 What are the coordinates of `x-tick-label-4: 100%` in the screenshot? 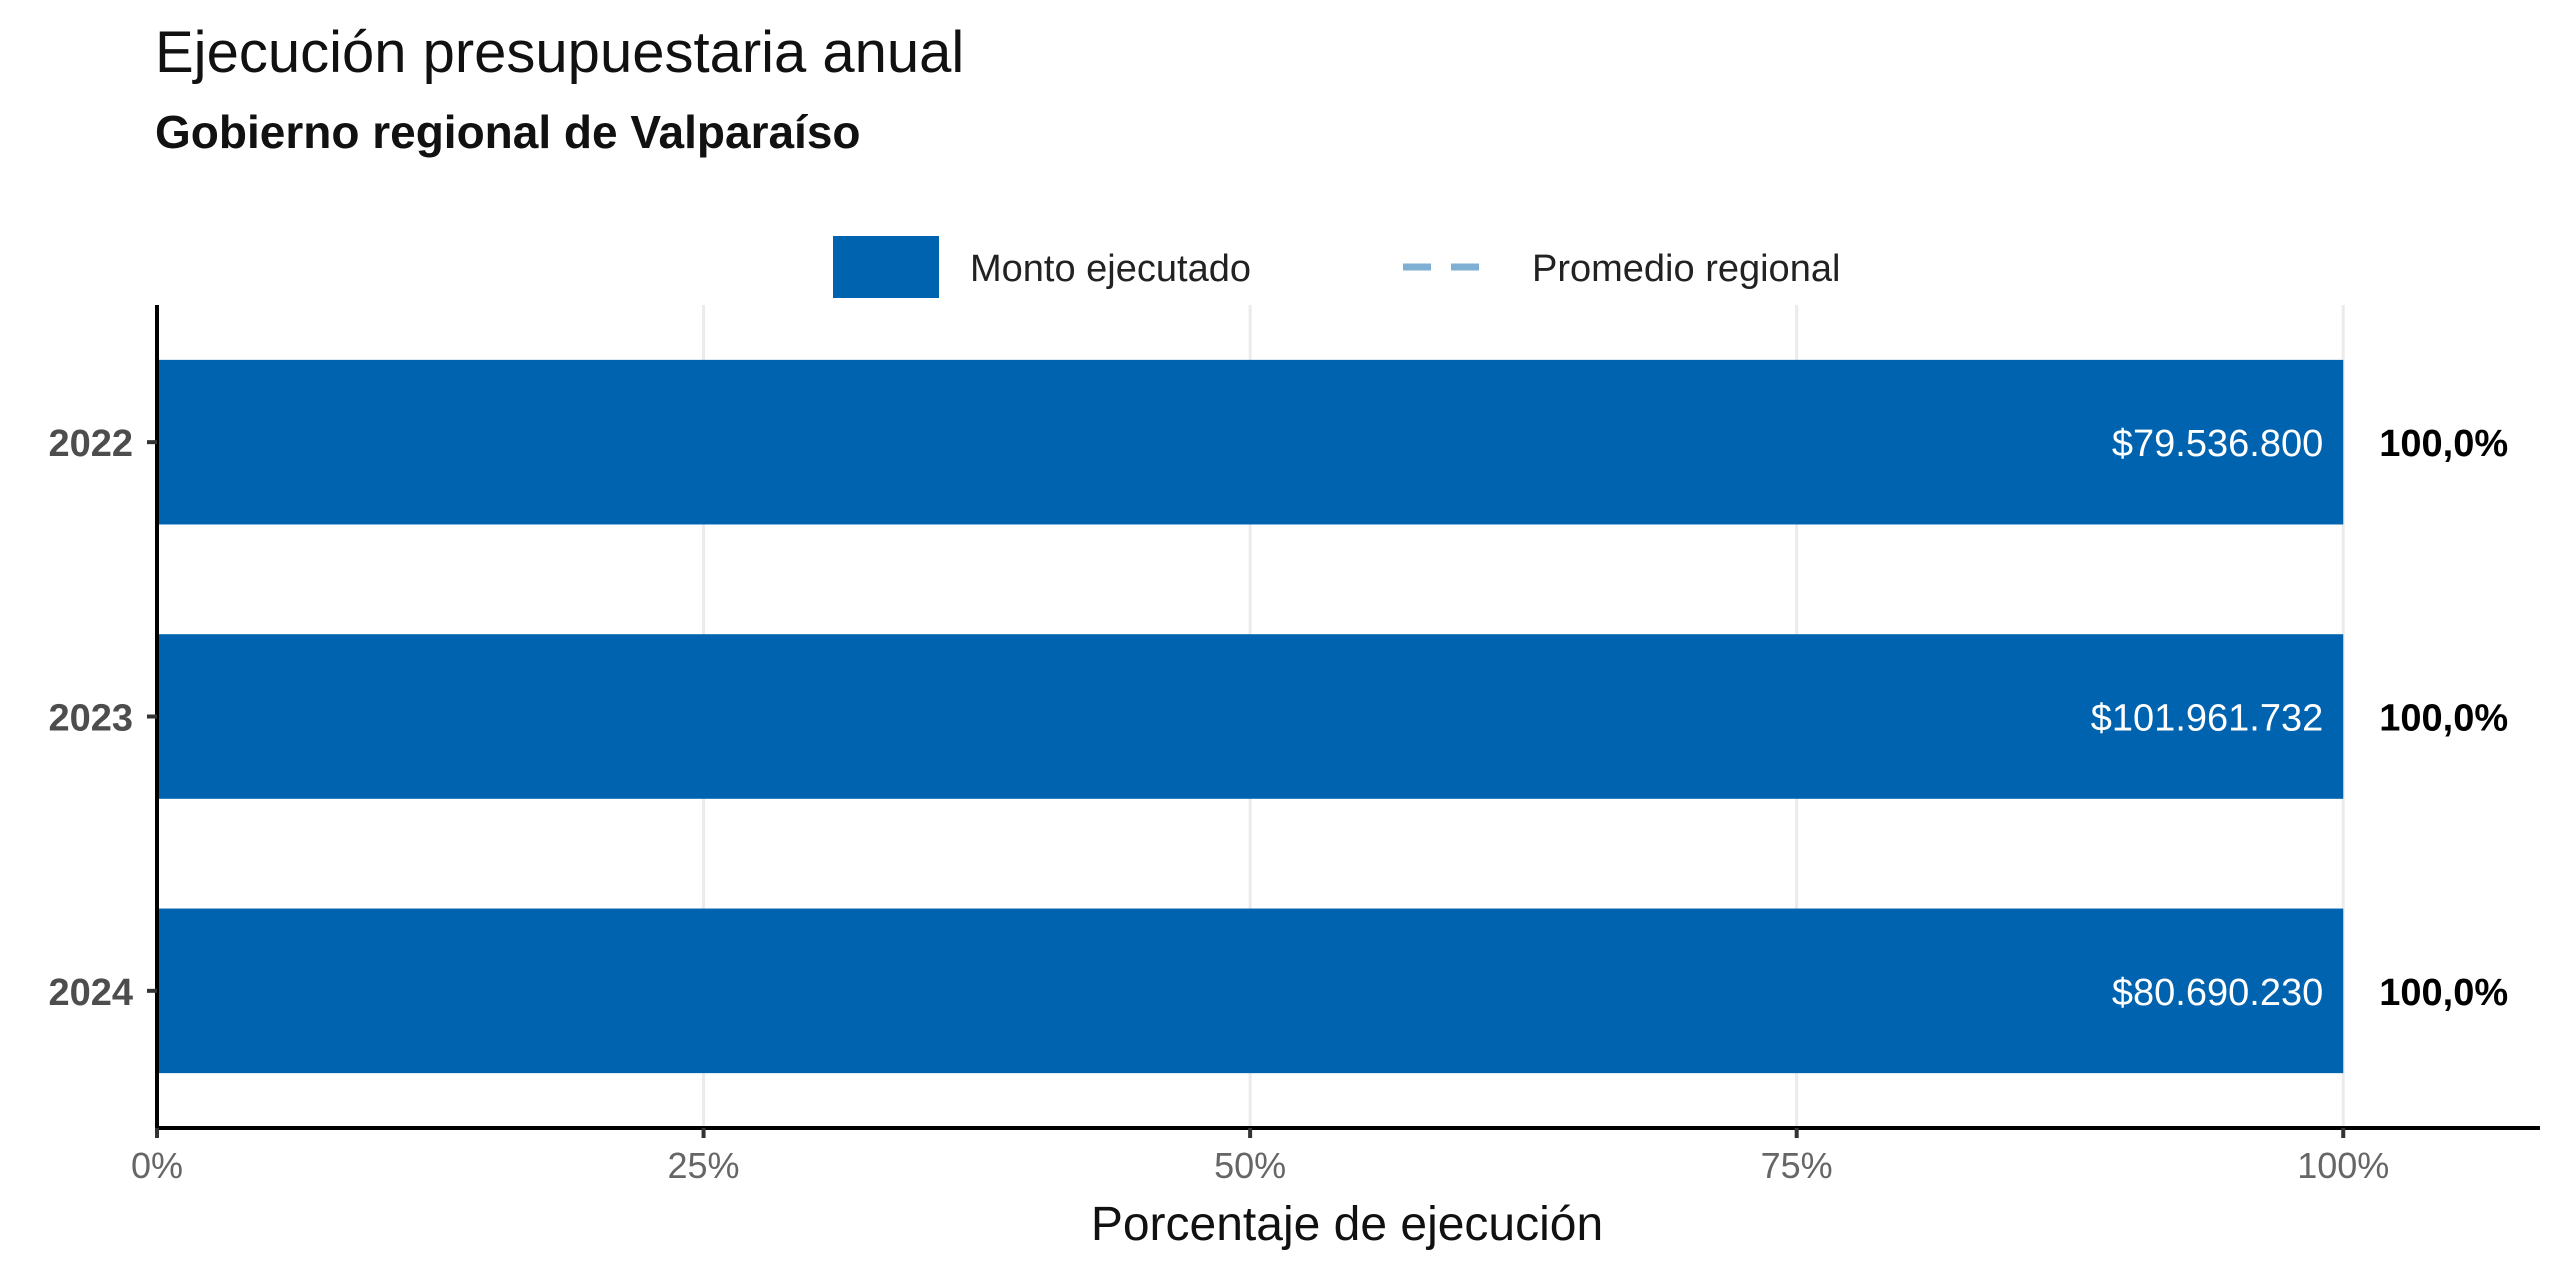 It's located at (2343, 1165).